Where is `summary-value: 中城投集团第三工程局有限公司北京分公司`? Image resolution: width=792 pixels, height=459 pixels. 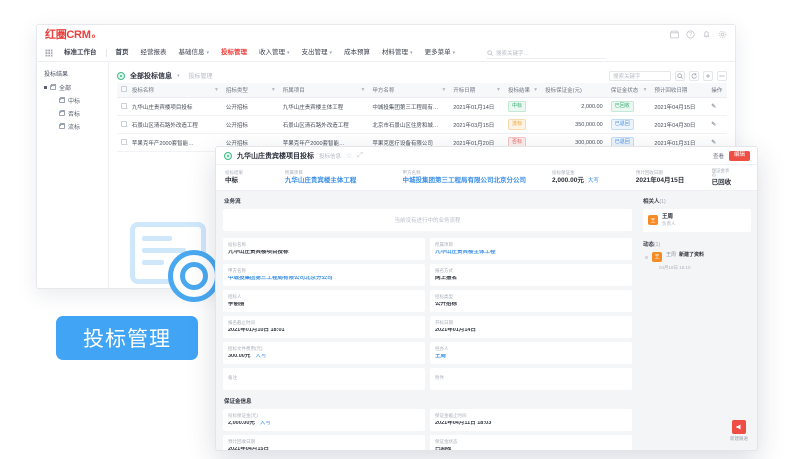
summary-value: 中城投集团第三工程局有限公司北京分公司 is located at coordinates (464, 180).